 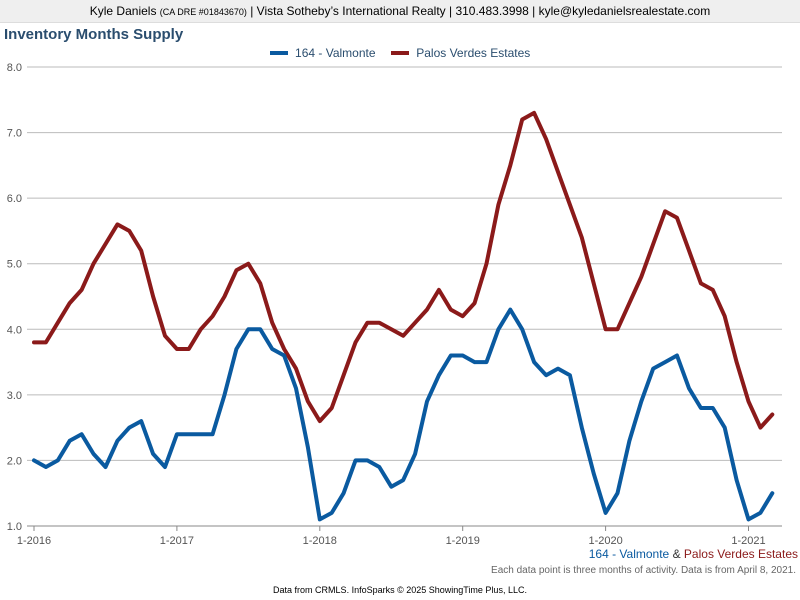 I want to click on y-tick-label-3: 4.0, so click(x=14, y=330).